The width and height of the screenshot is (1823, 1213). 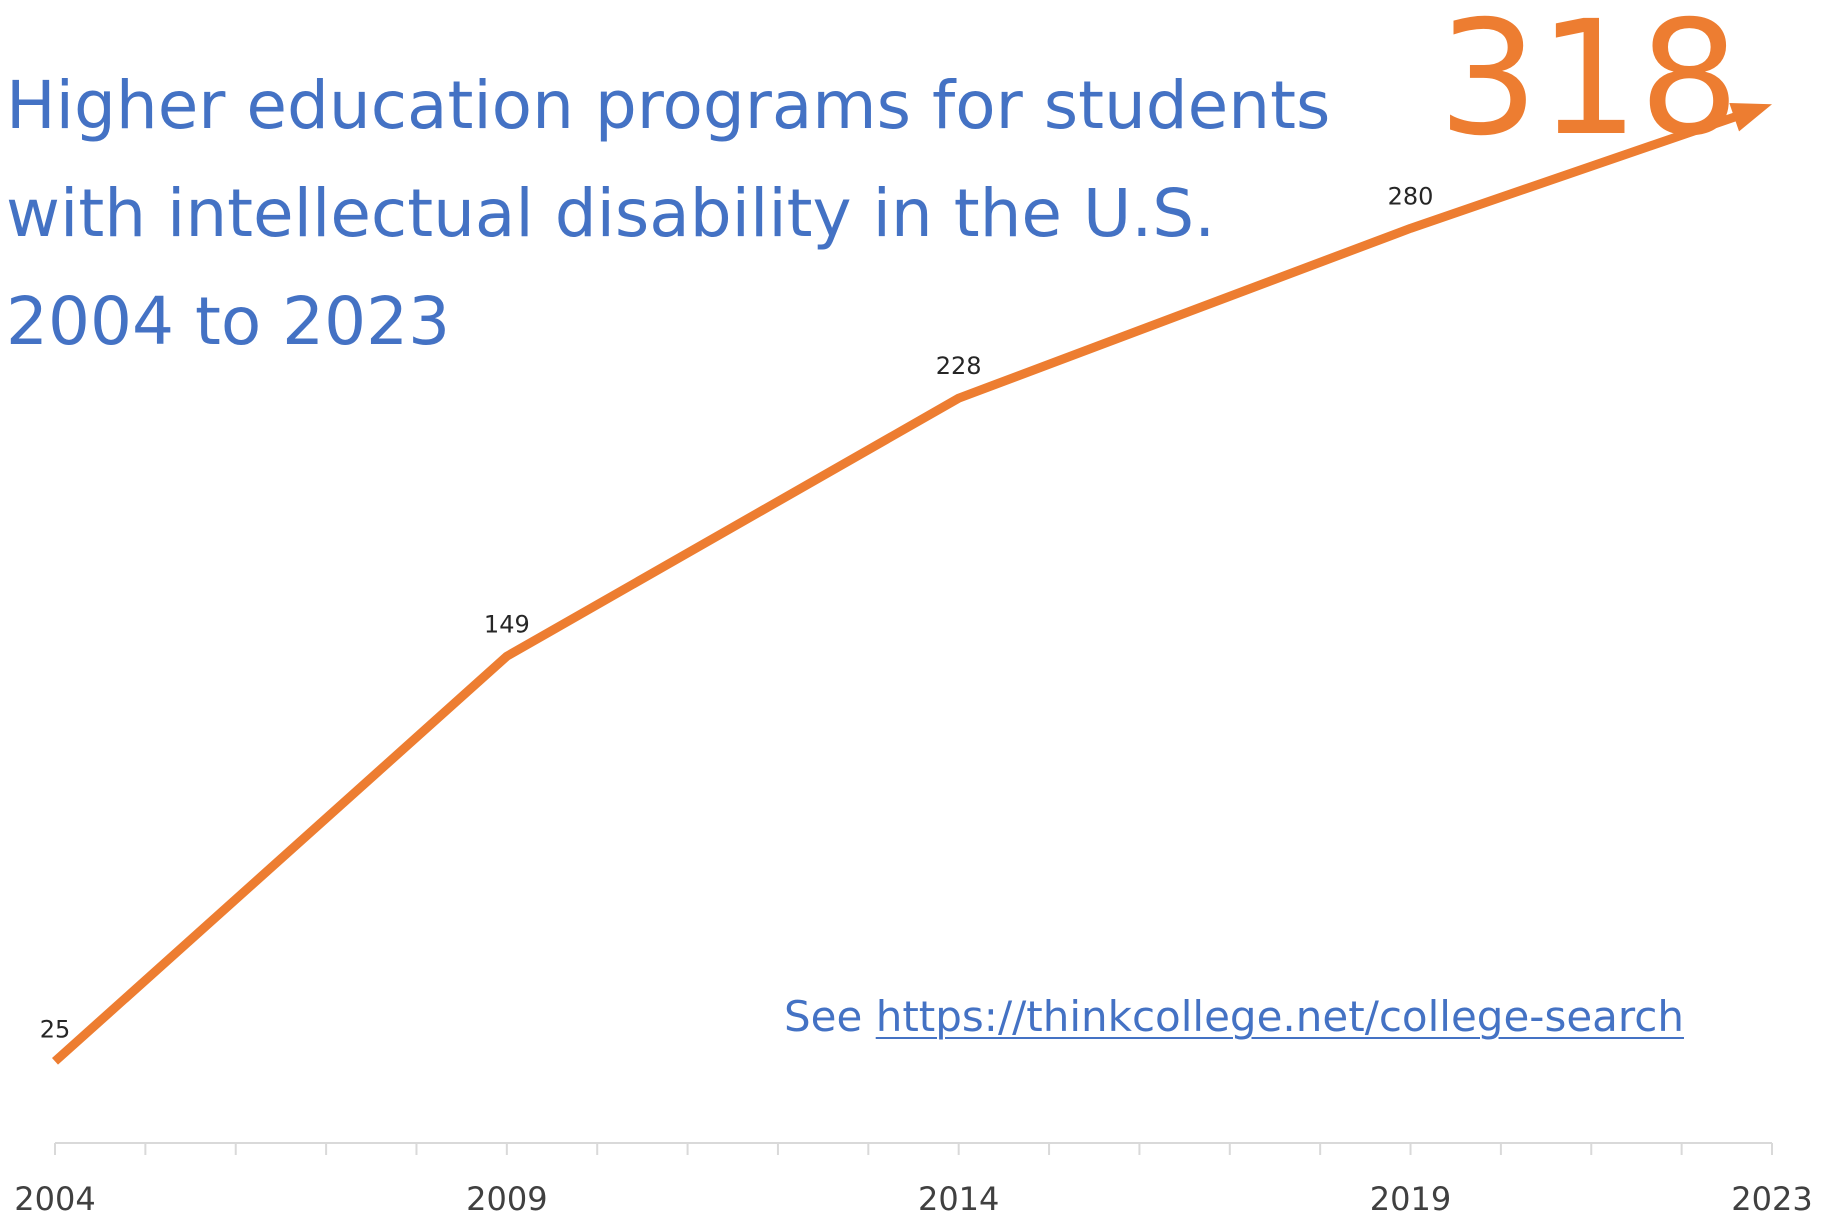 What do you see at coordinates (55, 1029) in the screenshot?
I see `data-label: 25` at bounding box center [55, 1029].